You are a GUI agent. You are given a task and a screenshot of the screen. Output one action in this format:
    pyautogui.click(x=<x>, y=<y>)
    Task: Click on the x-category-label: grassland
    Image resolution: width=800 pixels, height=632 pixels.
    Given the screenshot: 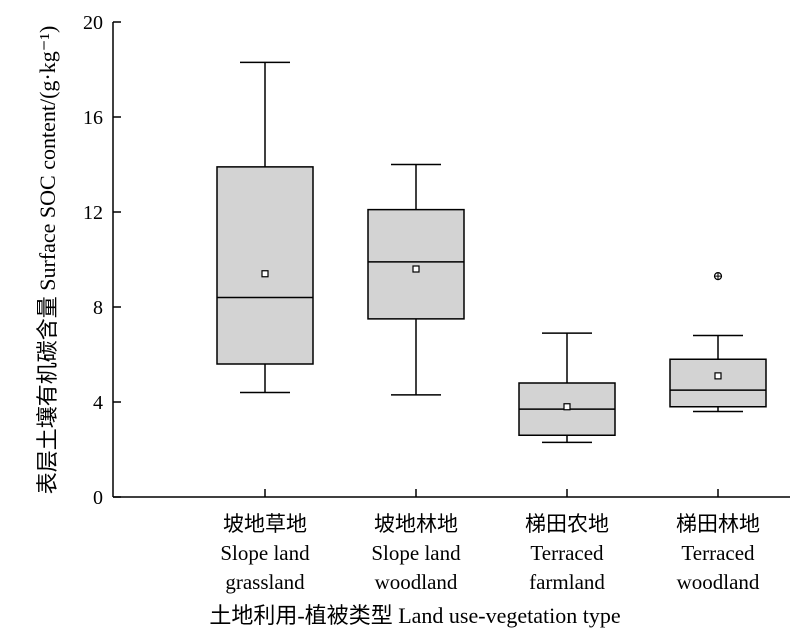 What is the action you would take?
    pyautogui.click(x=265, y=582)
    